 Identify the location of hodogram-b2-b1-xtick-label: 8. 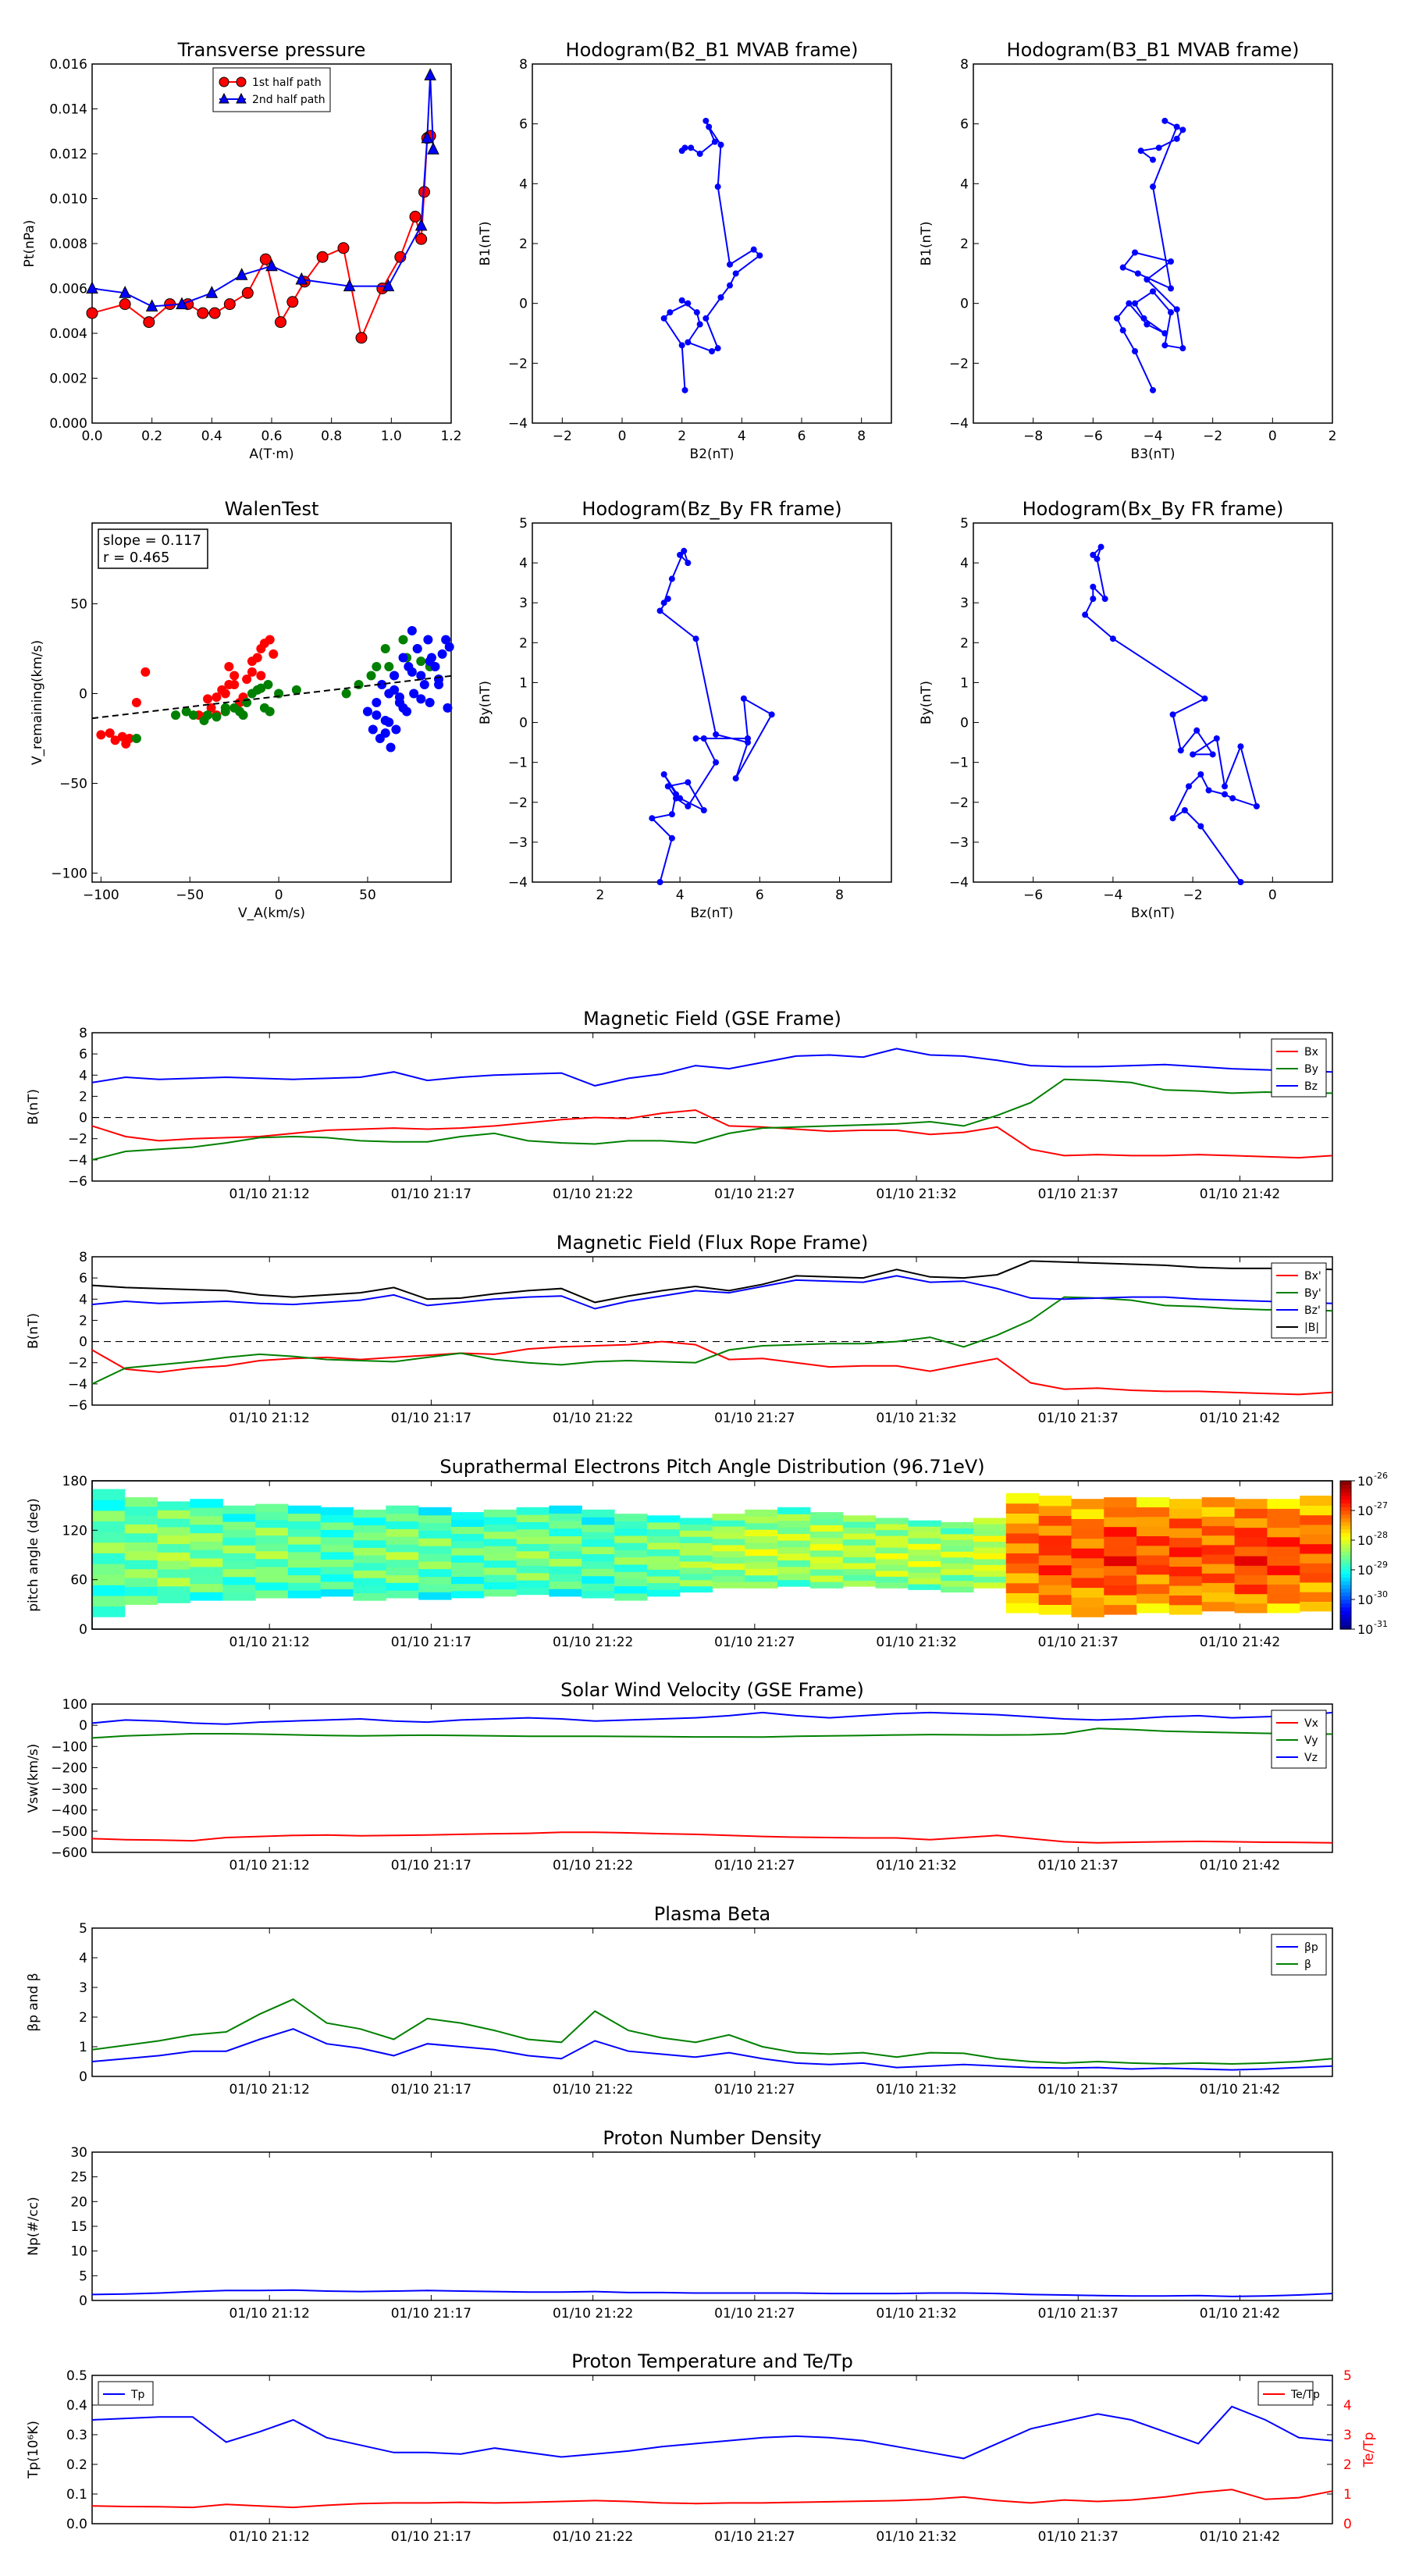
(862, 436).